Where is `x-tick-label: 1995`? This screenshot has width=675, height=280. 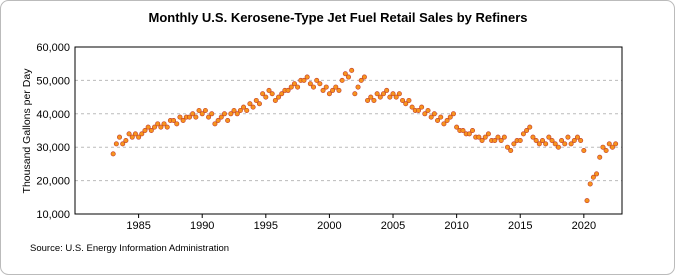
x-tick-label: 1995 is located at coordinates (266, 226).